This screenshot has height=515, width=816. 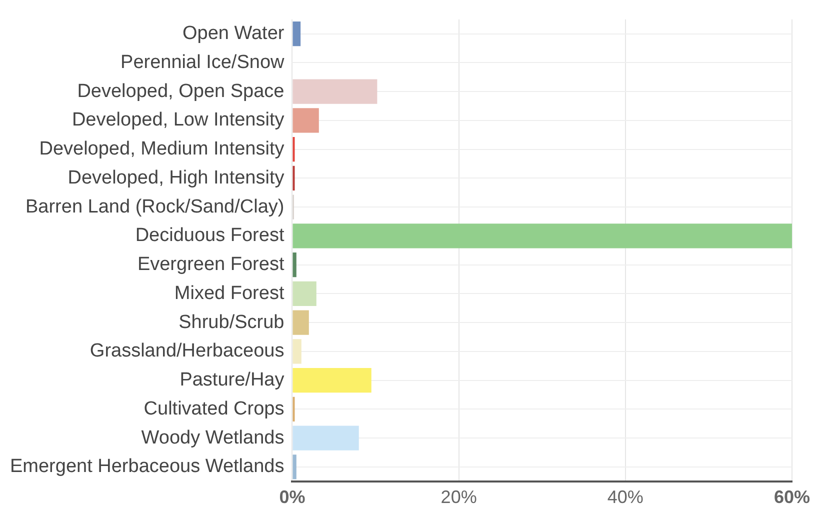 What do you see at coordinates (147, 467) in the screenshot?
I see `y-tick-label: Emergent Herbaceous Wetlands` at bounding box center [147, 467].